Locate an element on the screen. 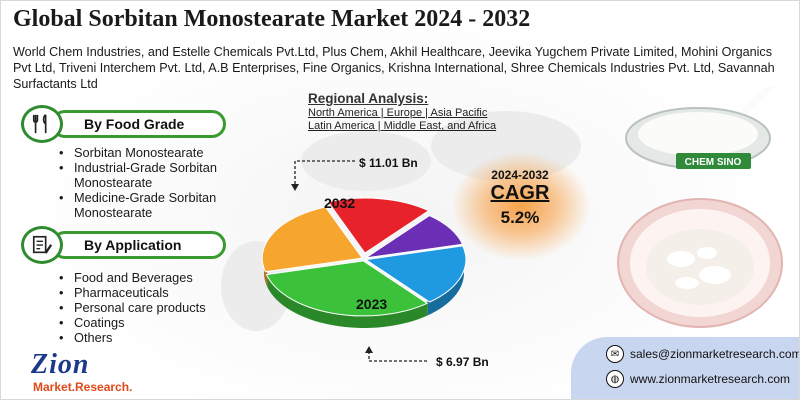 The height and width of the screenshot is (400, 800). list-item: Food and Beverages is located at coordinates (132, 277).